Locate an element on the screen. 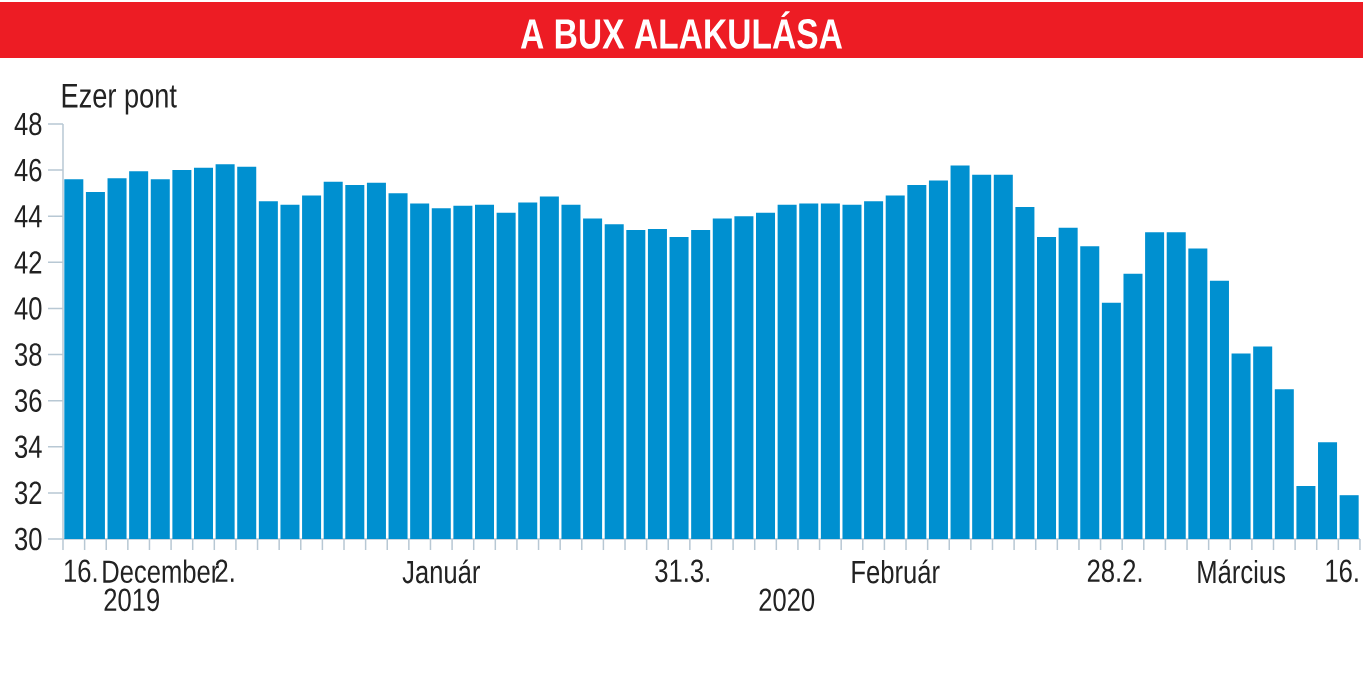 This screenshot has height=684, width=1363. x-tick-label: Január is located at coordinates (441, 571).